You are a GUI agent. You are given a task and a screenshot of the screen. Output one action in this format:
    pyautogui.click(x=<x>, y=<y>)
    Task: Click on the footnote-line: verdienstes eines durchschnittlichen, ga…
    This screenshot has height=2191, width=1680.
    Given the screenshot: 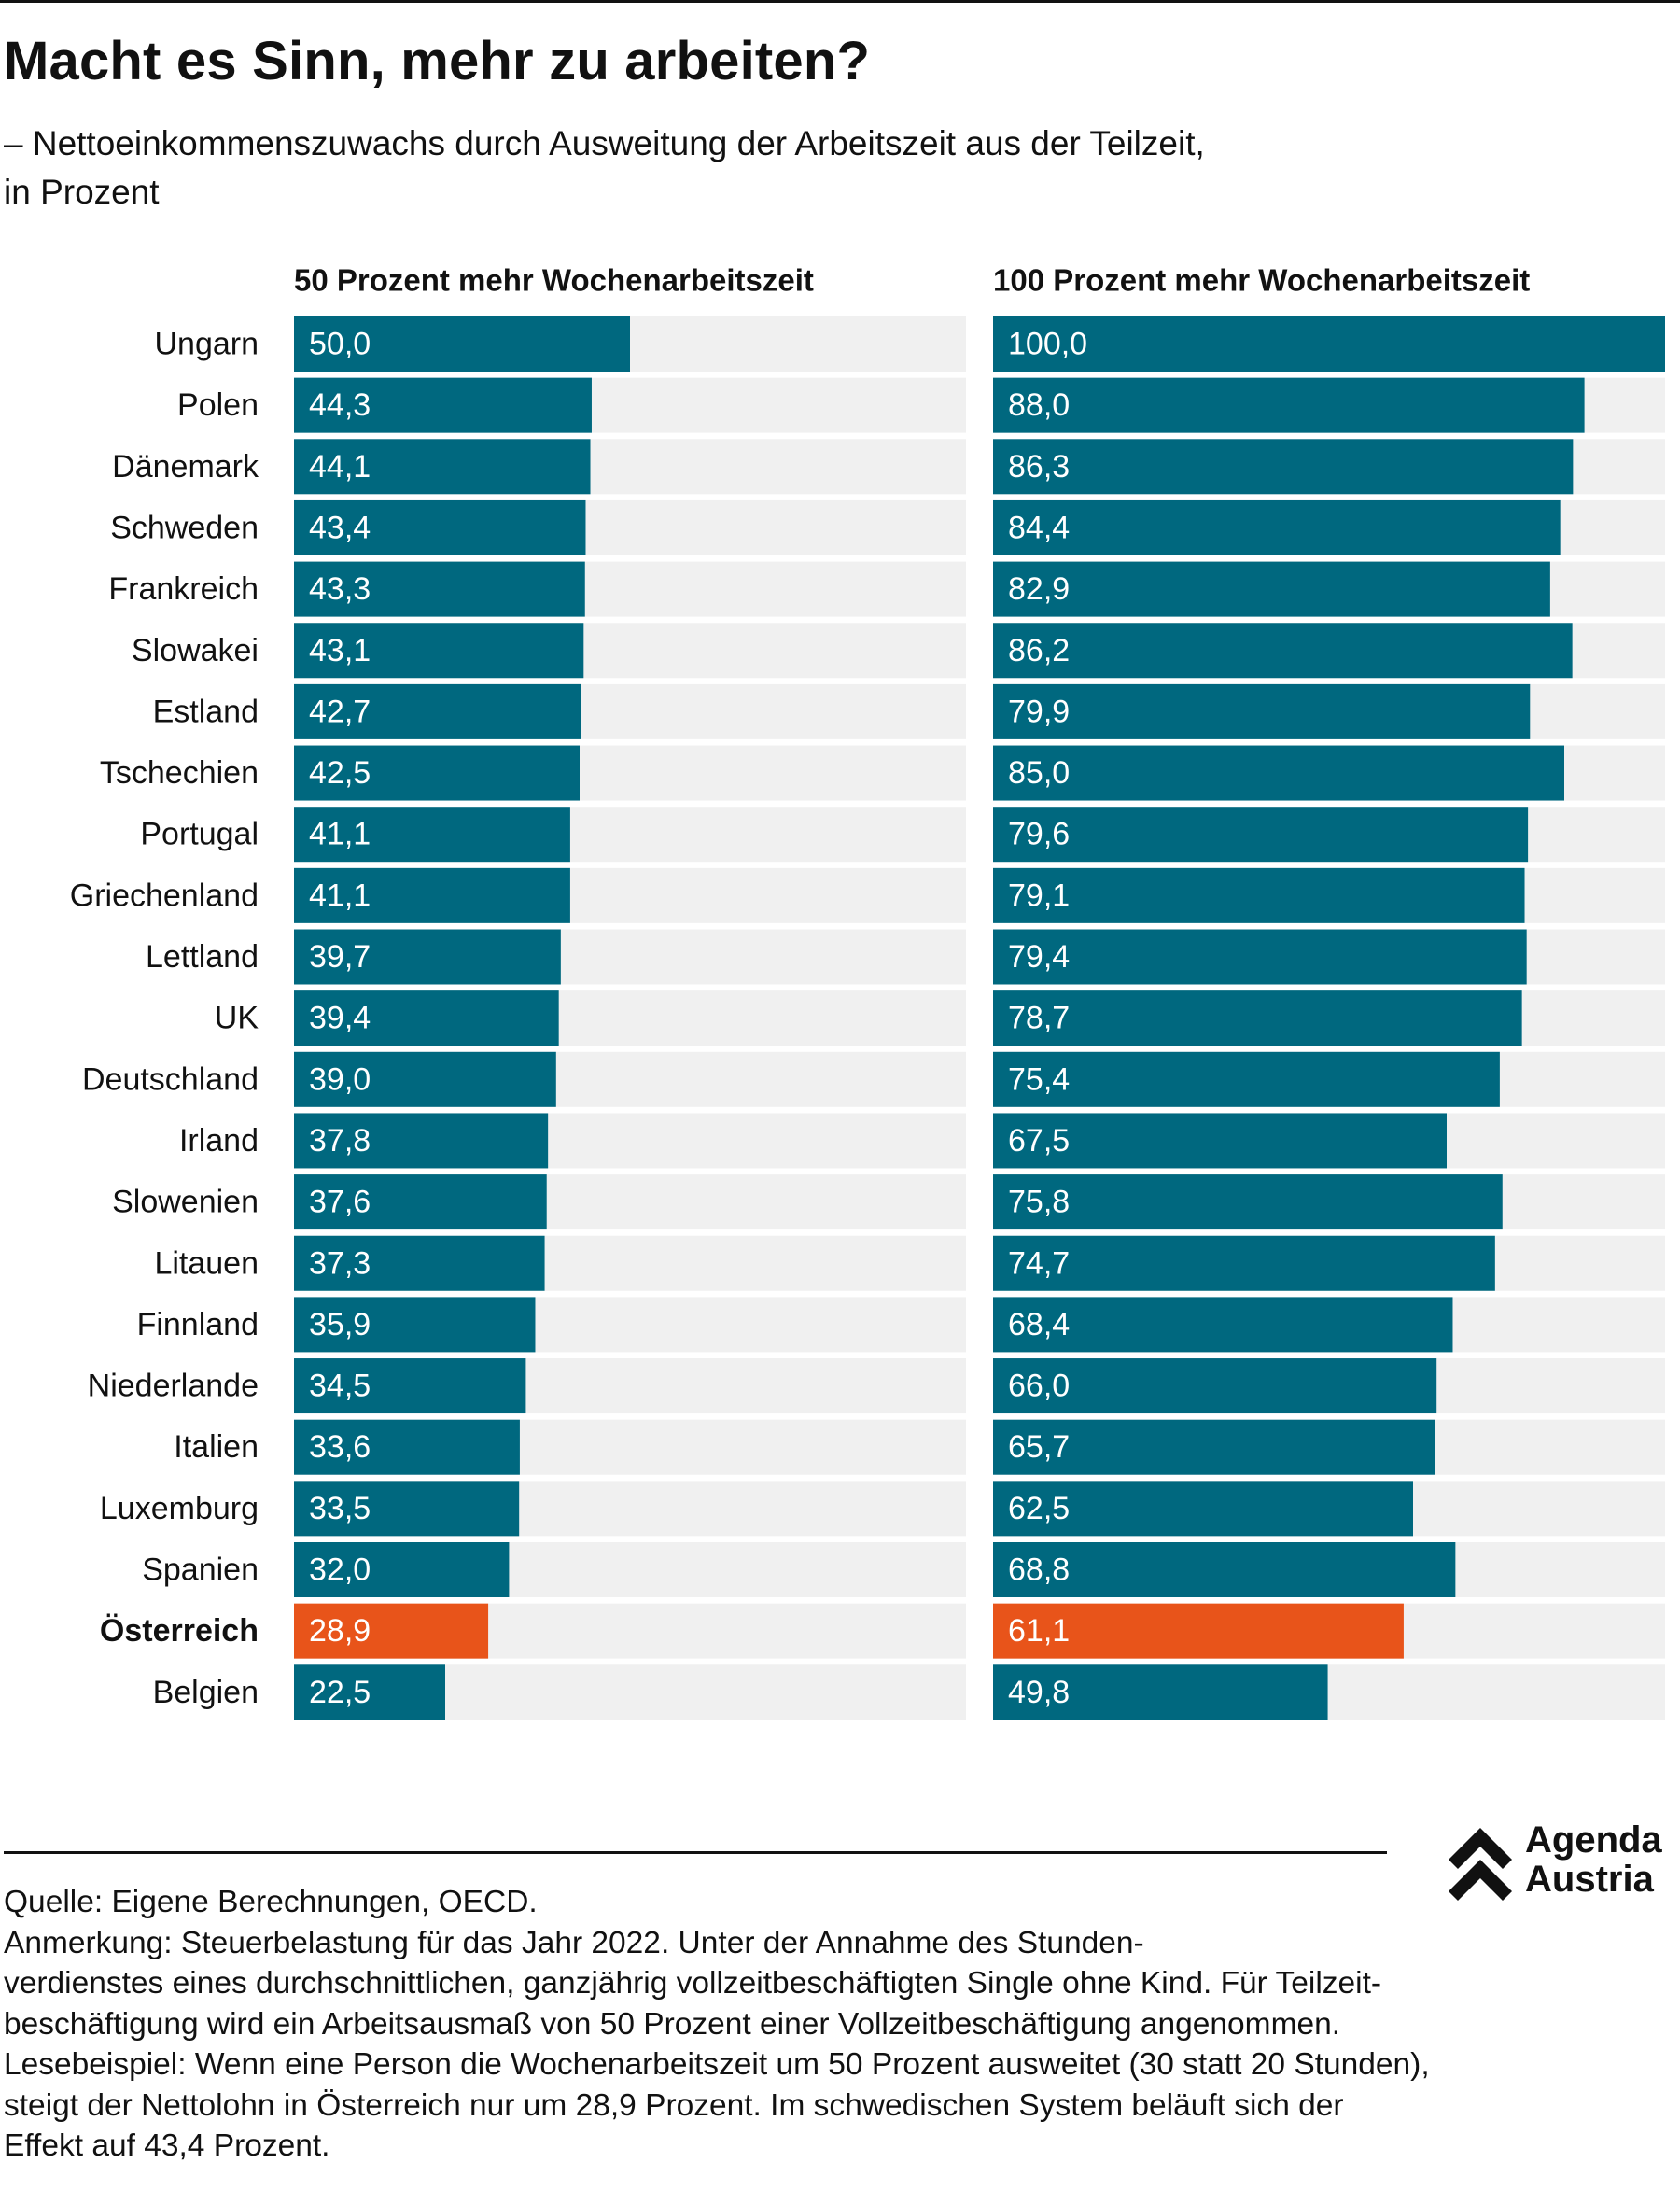 What is the action you would take?
    pyautogui.click(x=693, y=1984)
    